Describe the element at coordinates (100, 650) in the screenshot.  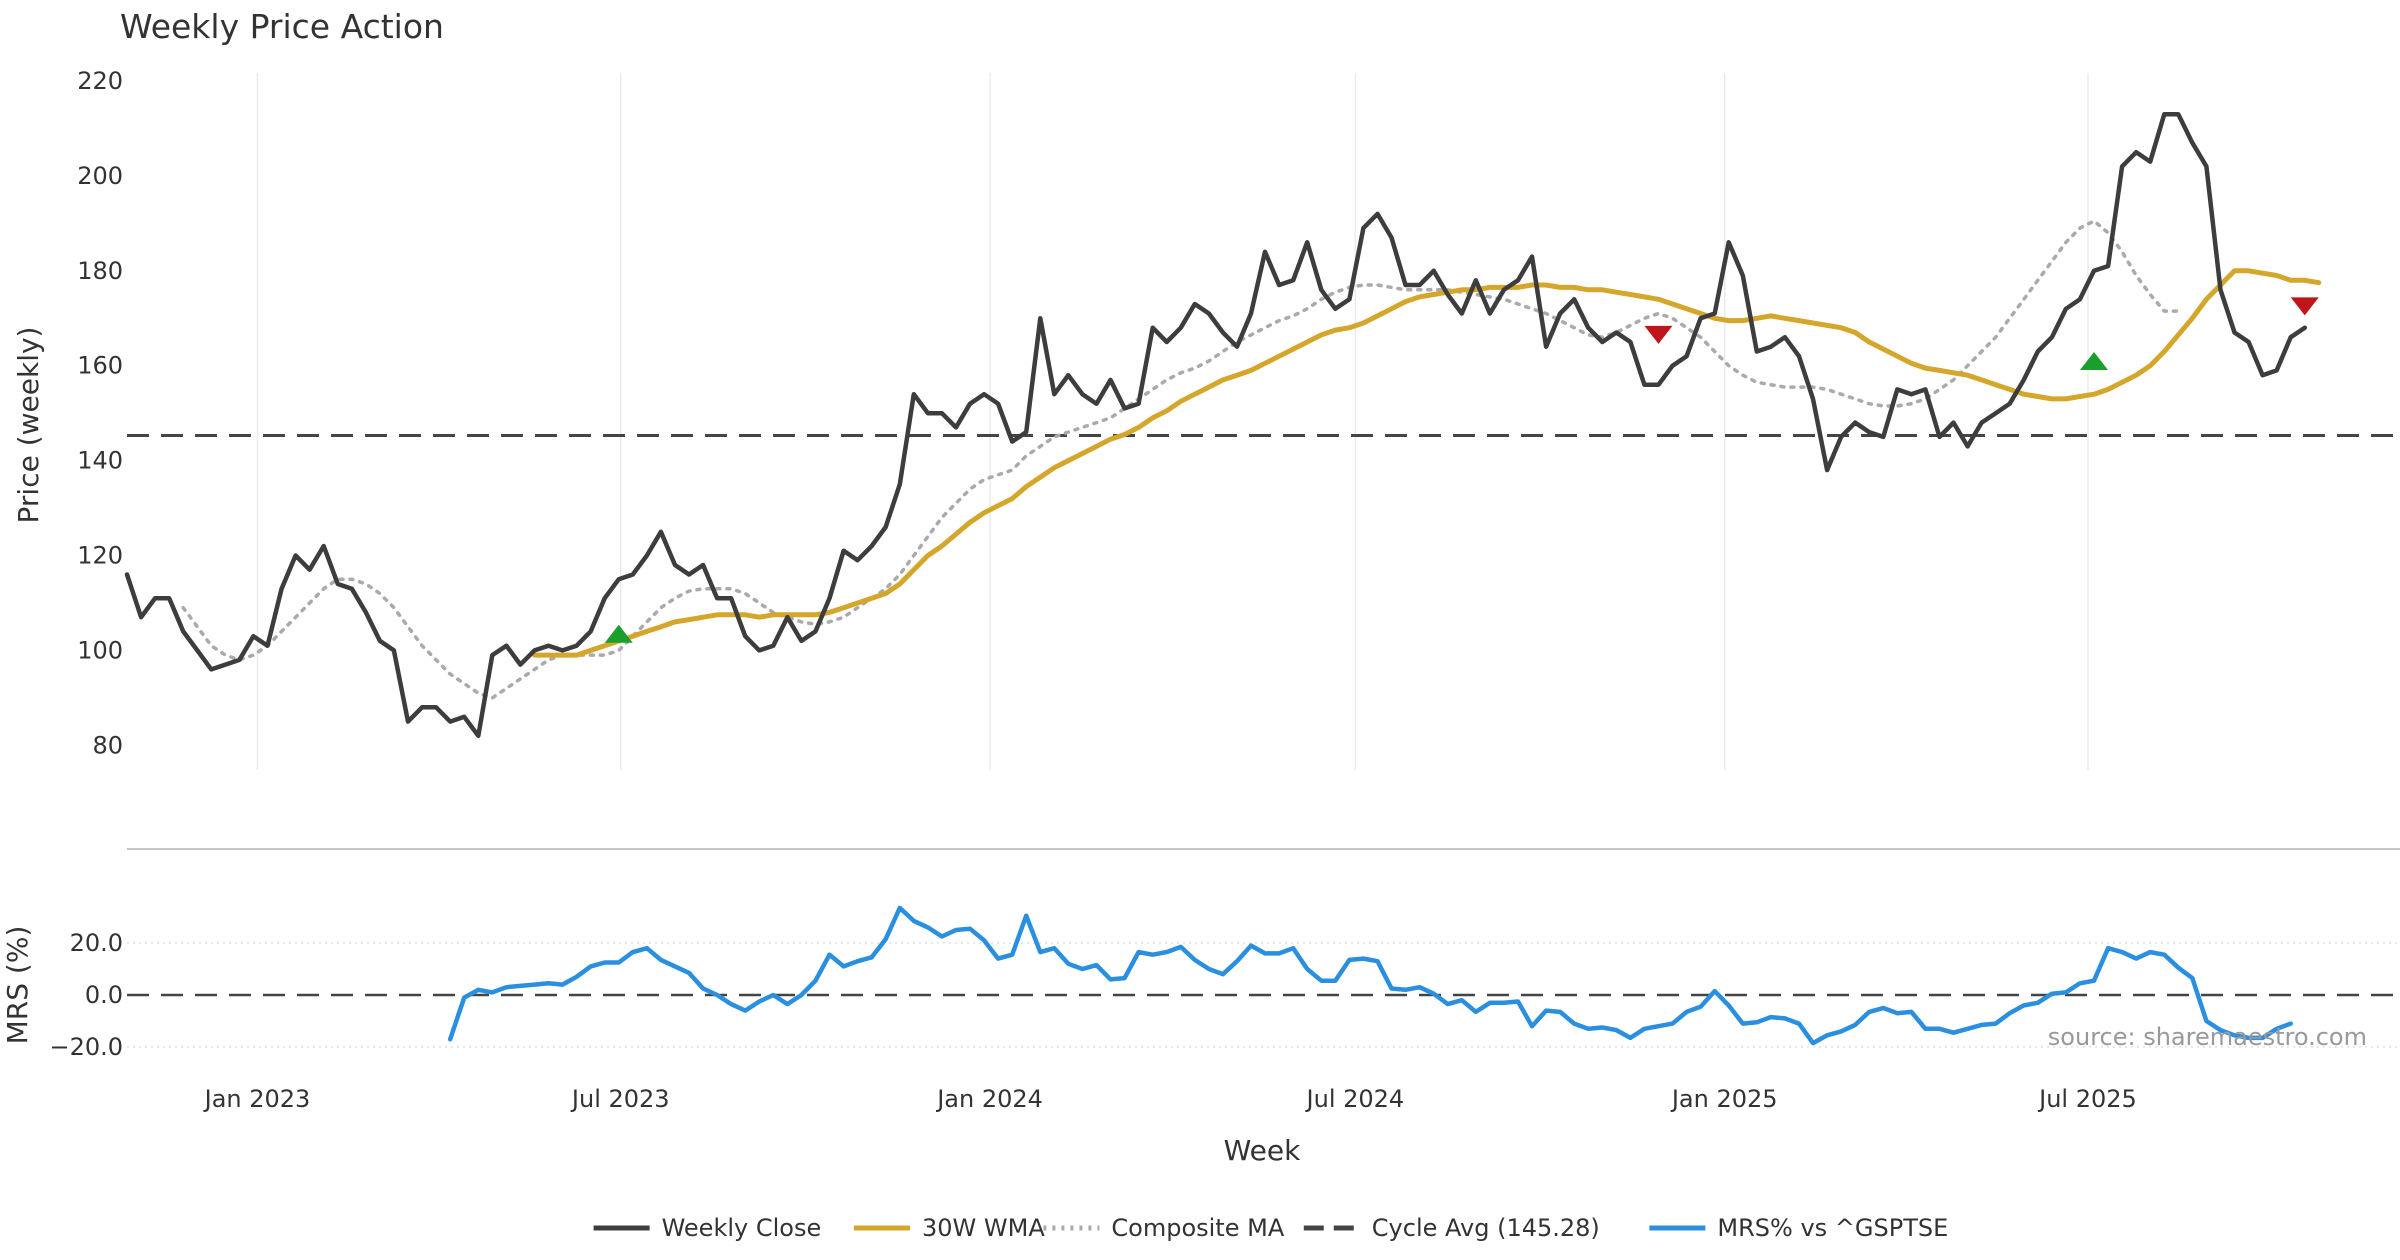
I see `y-tick-label: 100` at that location.